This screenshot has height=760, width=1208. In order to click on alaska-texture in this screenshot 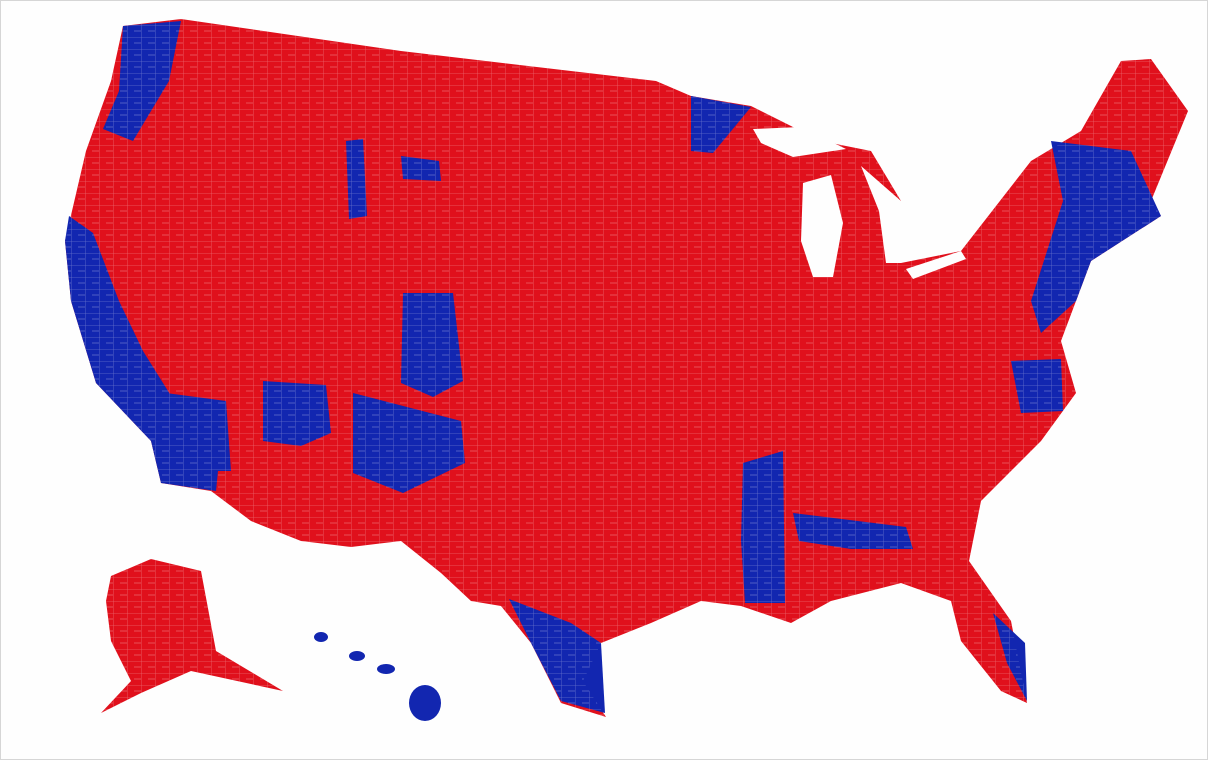, I will do `click(192, 636)`.